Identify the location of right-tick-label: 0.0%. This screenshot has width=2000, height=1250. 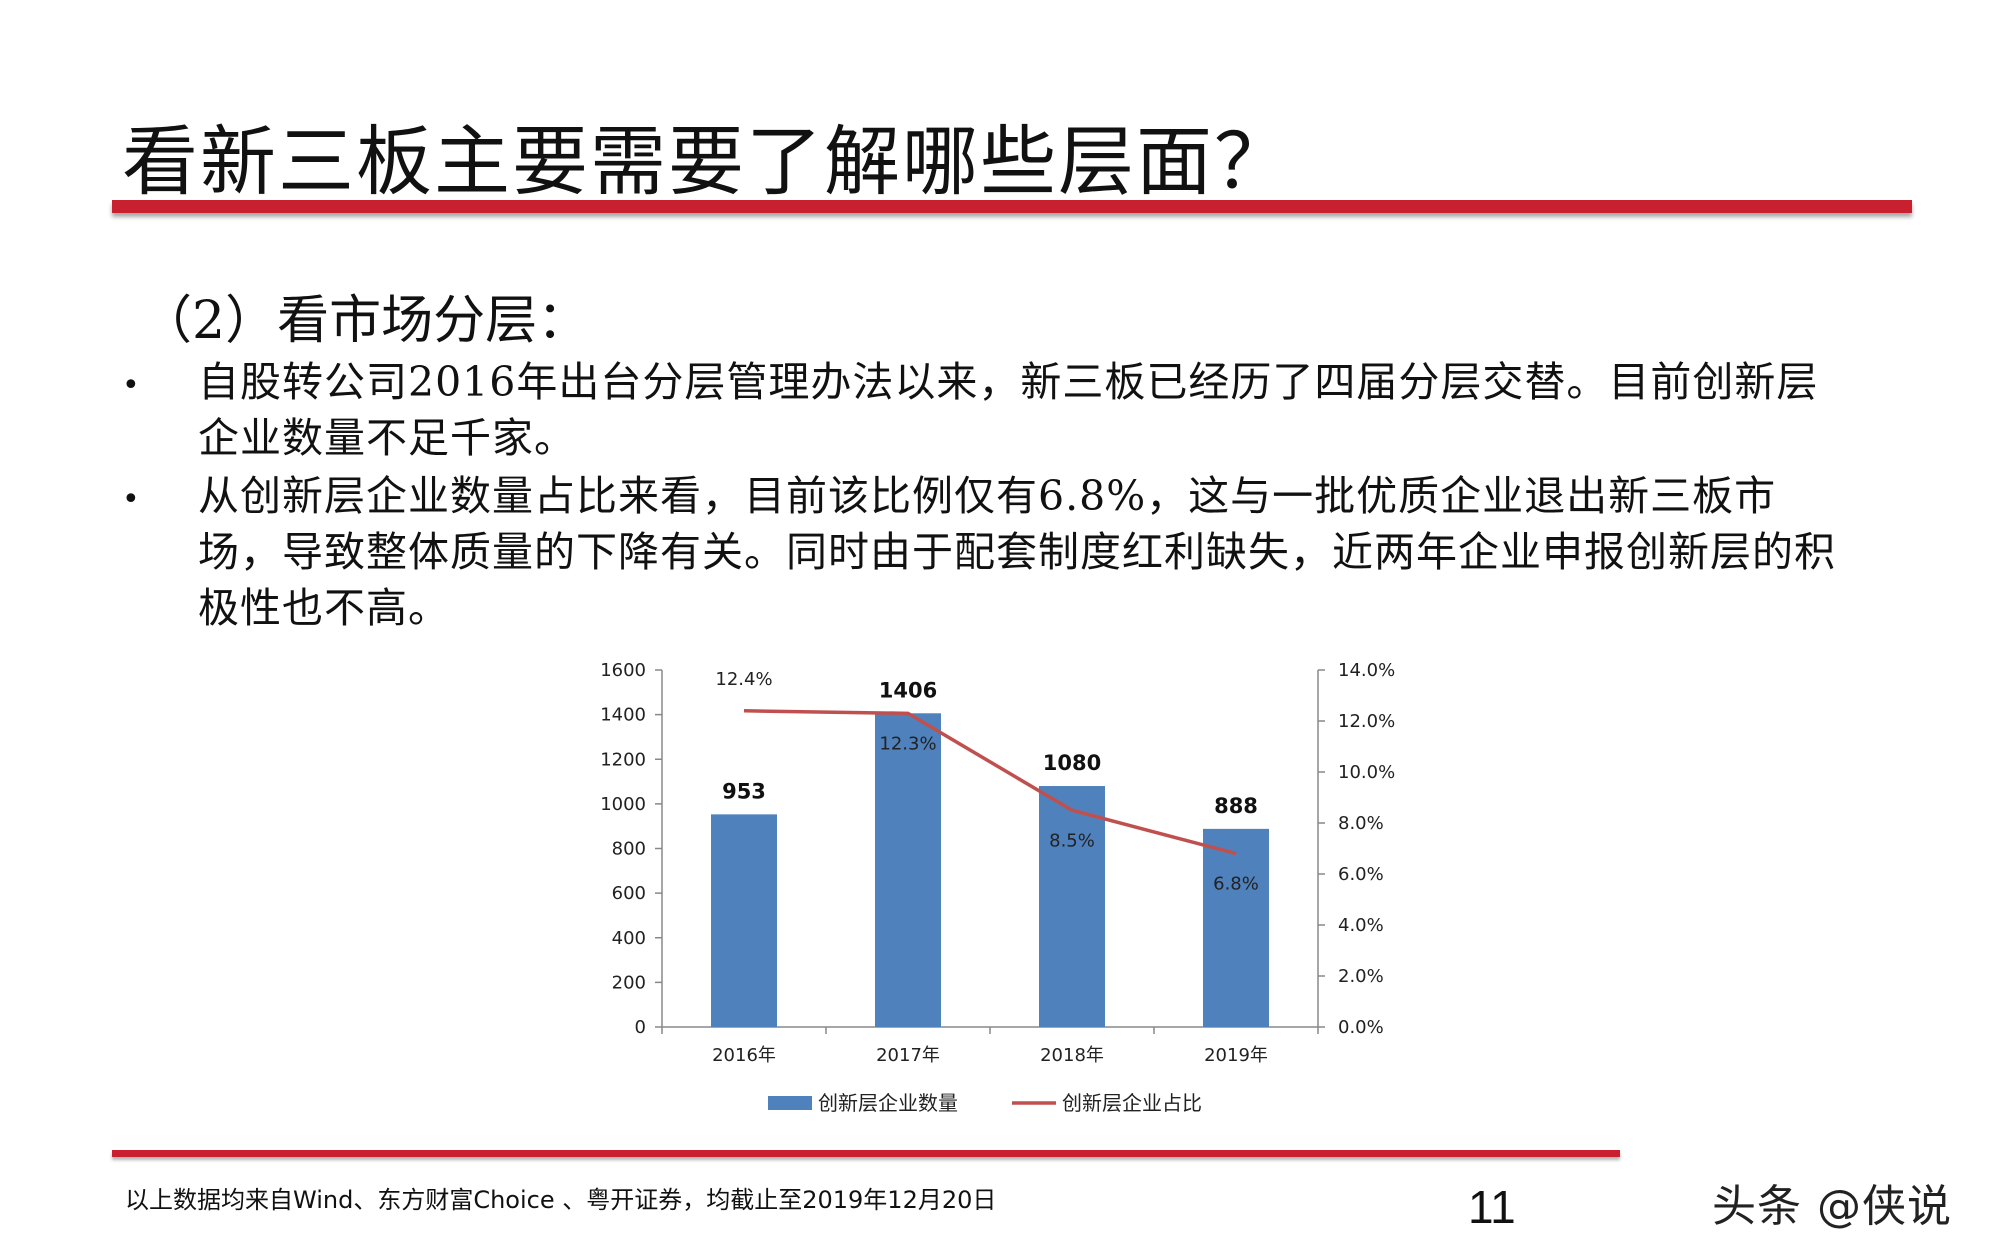
(1361, 1027).